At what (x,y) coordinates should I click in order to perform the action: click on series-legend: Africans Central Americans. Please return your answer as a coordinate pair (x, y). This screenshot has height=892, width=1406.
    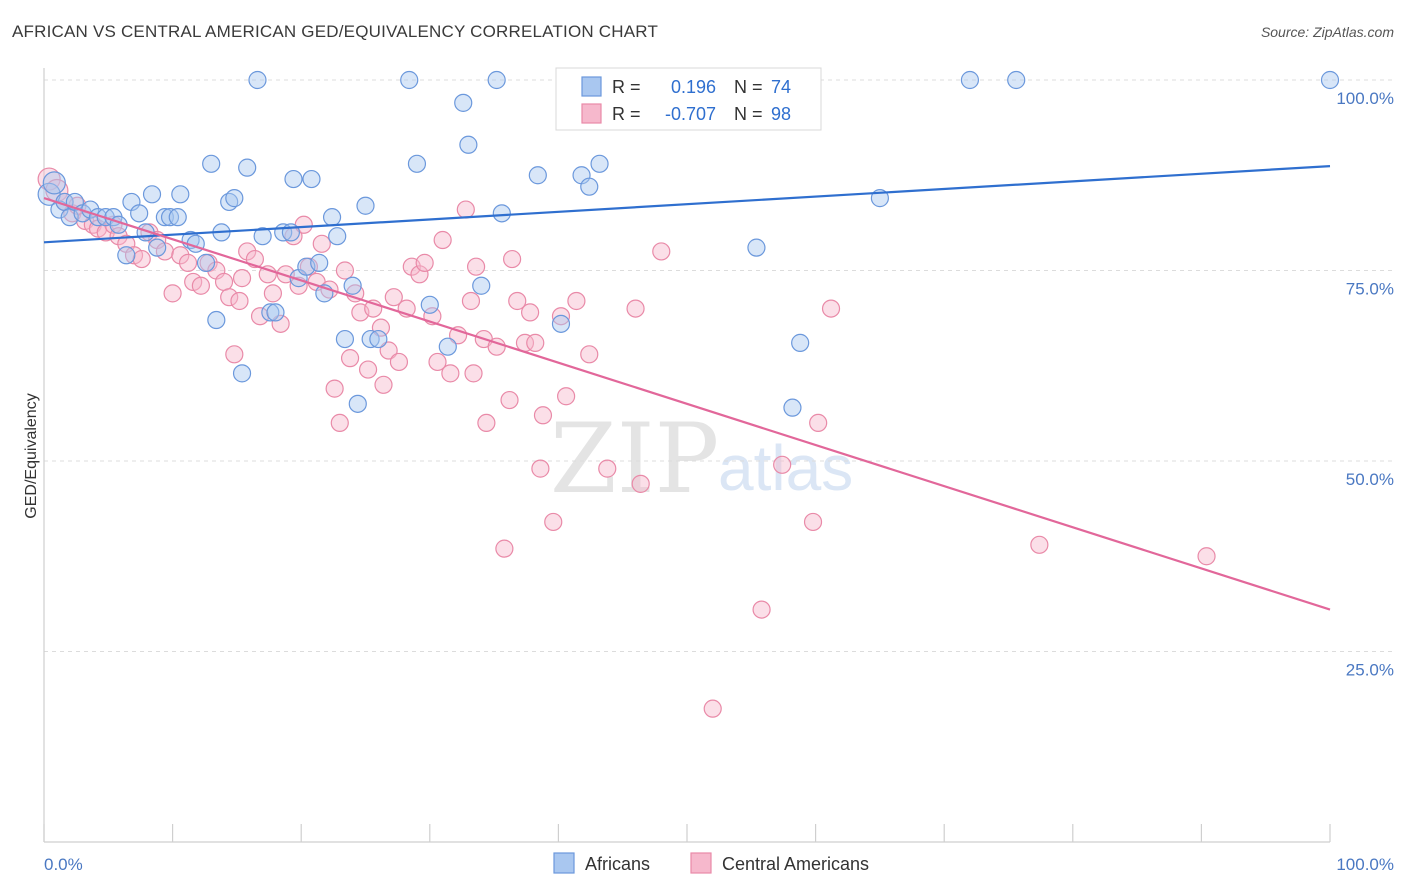
    Looking at the image, I should click on (711, 863).